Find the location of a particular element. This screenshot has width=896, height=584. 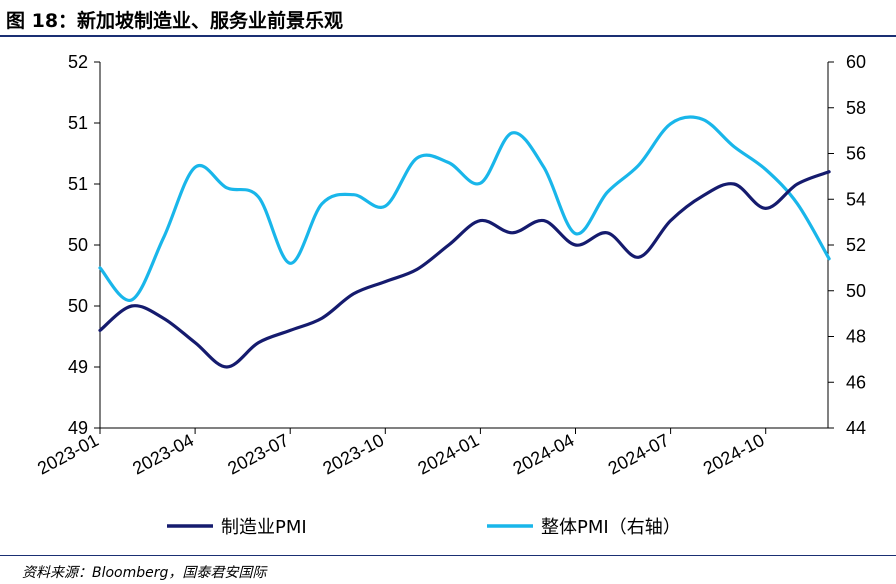

right-tick-label: 60 is located at coordinates (856, 62).